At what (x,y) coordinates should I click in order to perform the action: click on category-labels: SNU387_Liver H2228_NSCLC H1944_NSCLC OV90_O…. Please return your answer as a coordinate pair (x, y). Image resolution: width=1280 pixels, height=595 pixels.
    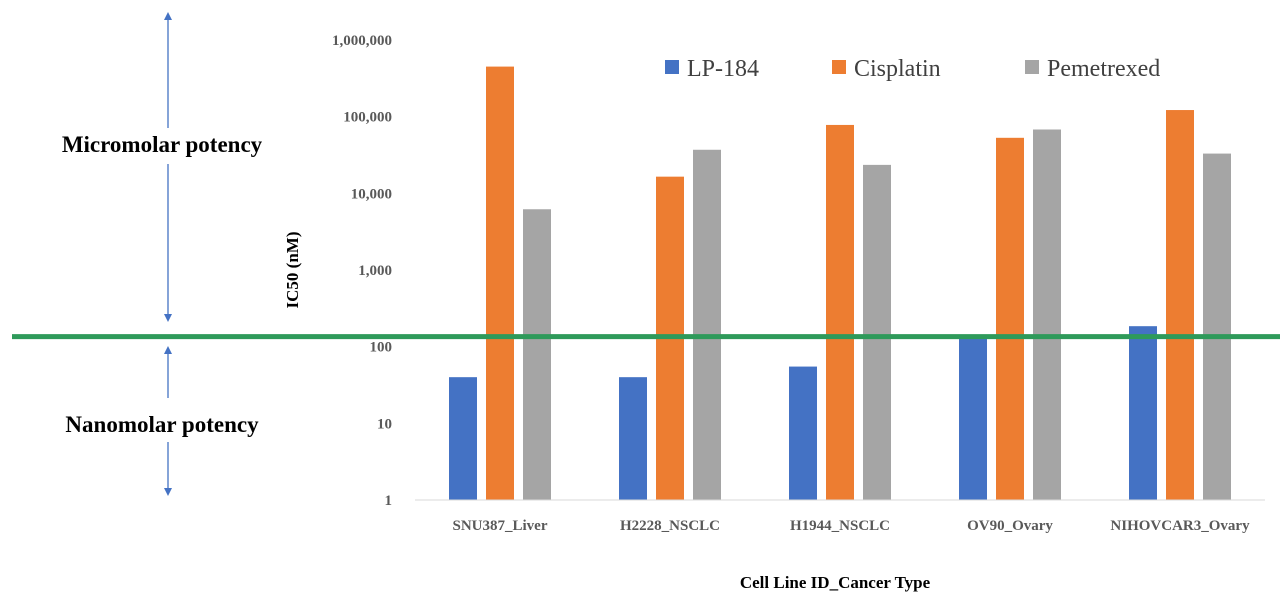
    Looking at the image, I should click on (852, 526).